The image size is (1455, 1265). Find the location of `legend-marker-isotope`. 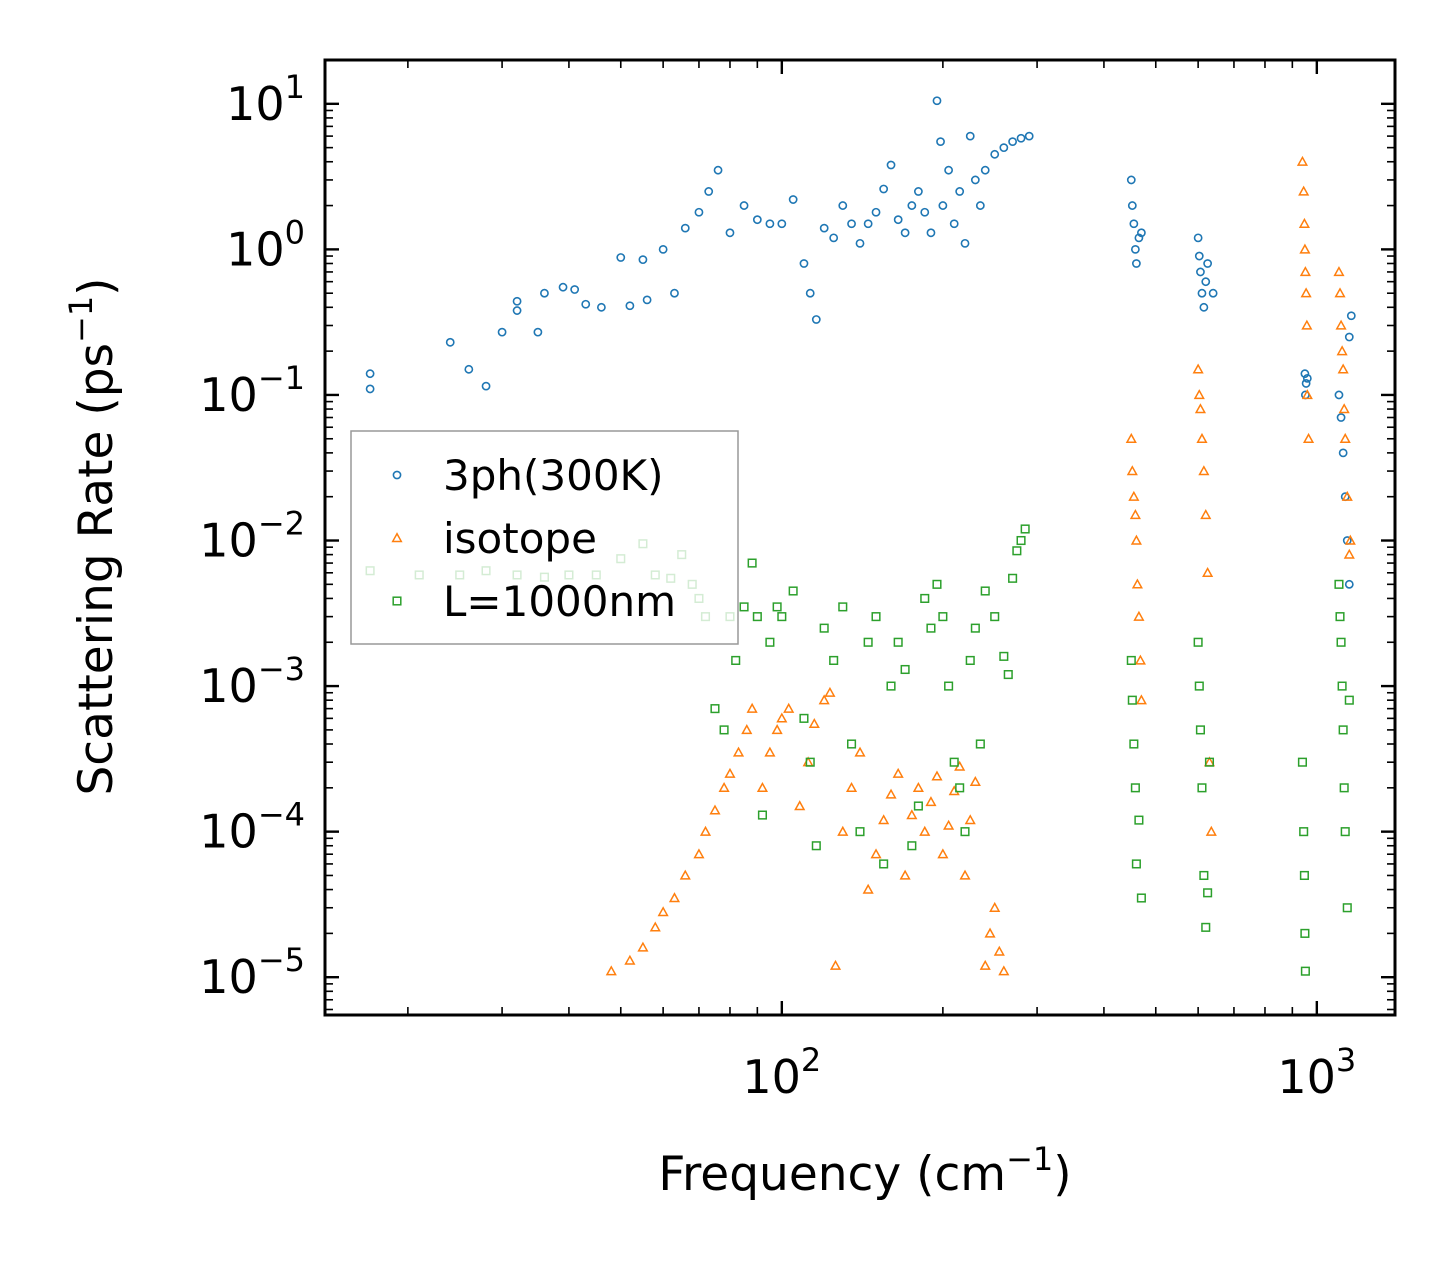

legend-marker-isotope is located at coordinates (397, 537).